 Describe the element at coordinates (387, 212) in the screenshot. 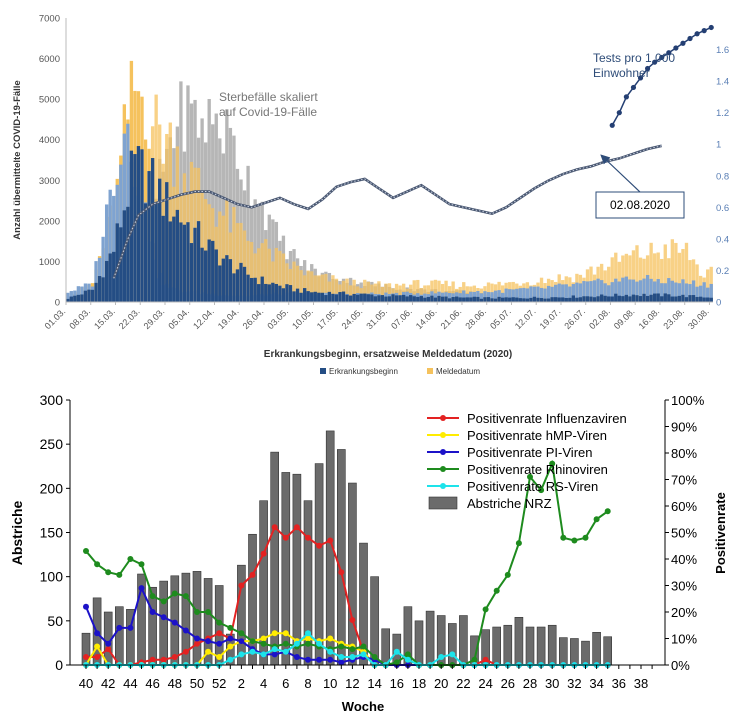

I see `rvalue-line-dots` at that location.